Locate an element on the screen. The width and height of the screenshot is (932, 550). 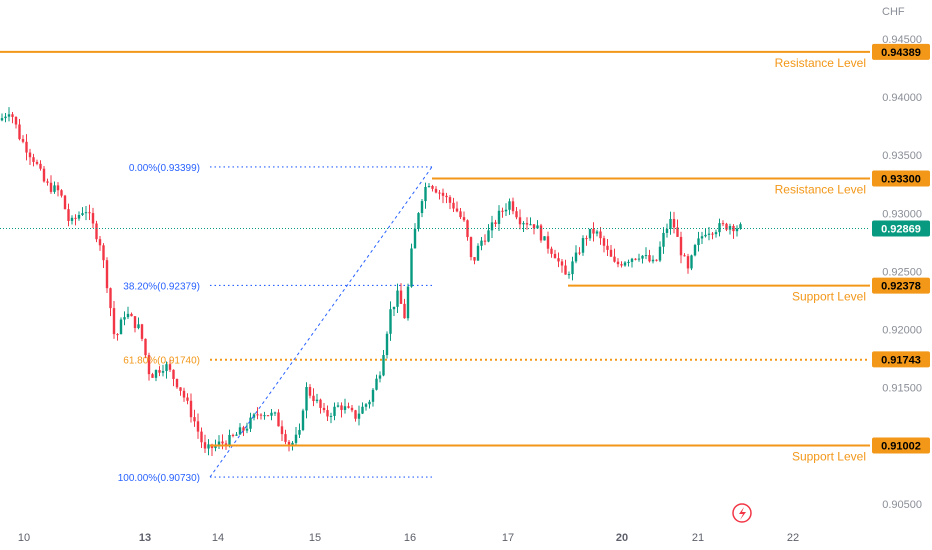
y-tick-label: 0.93500 is located at coordinates (902, 156).